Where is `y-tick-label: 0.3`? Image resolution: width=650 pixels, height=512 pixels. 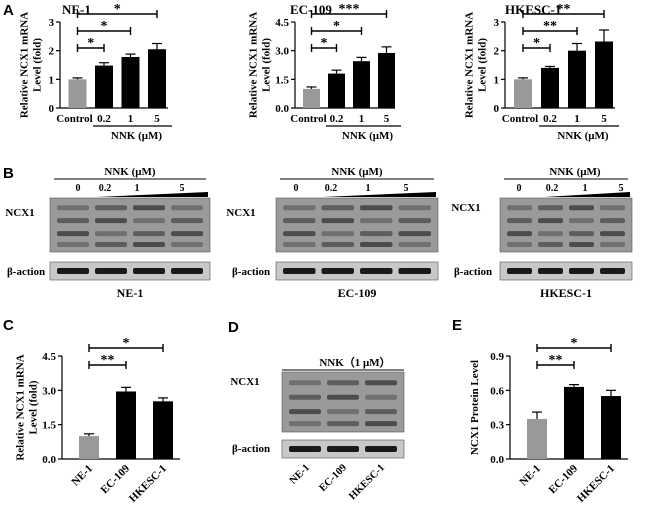 y-tick-label: 0.3 is located at coordinates (497, 426).